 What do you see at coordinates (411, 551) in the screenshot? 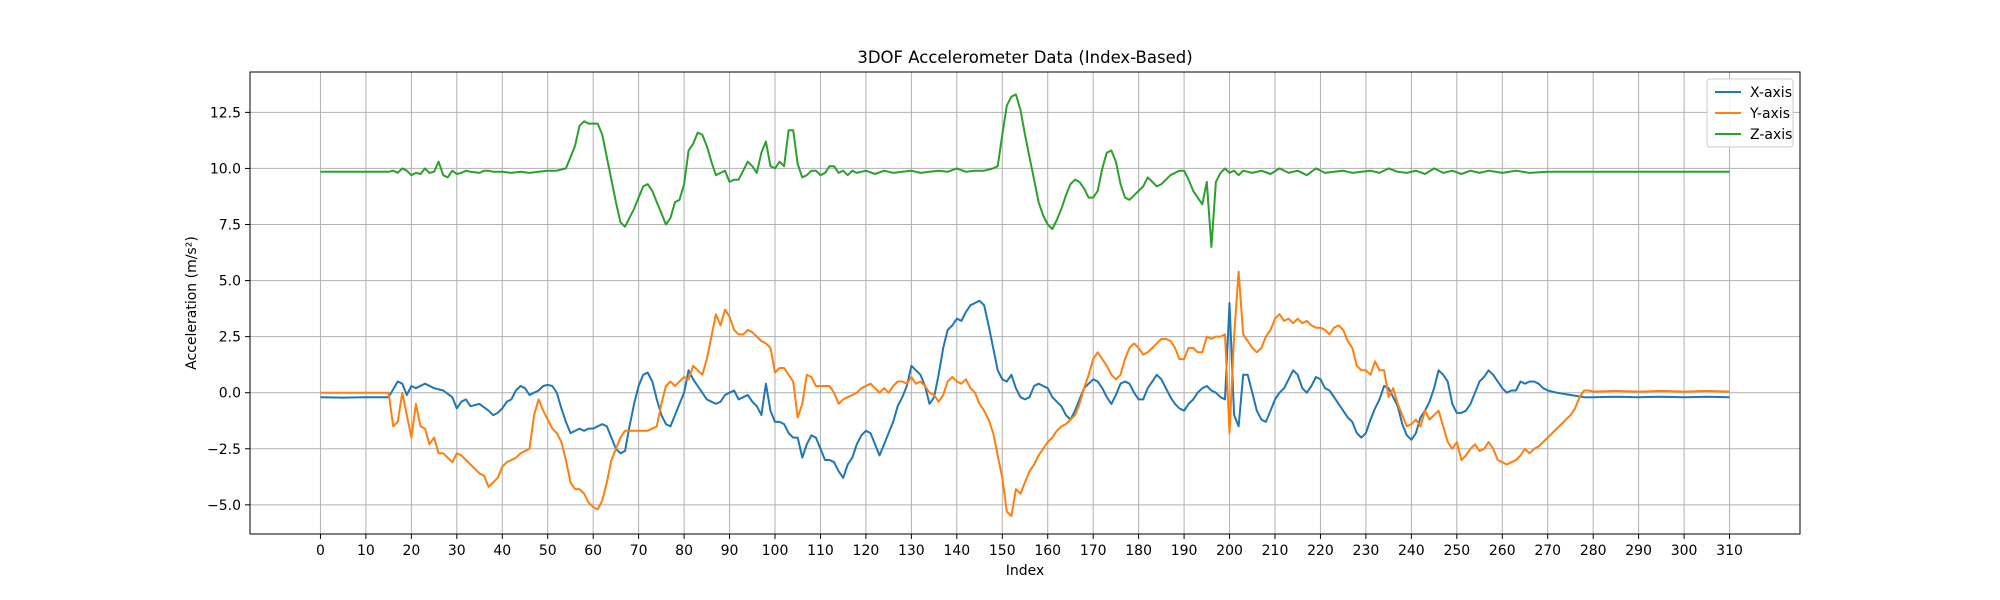
I see `x-tick-label: 20` at bounding box center [411, 551].